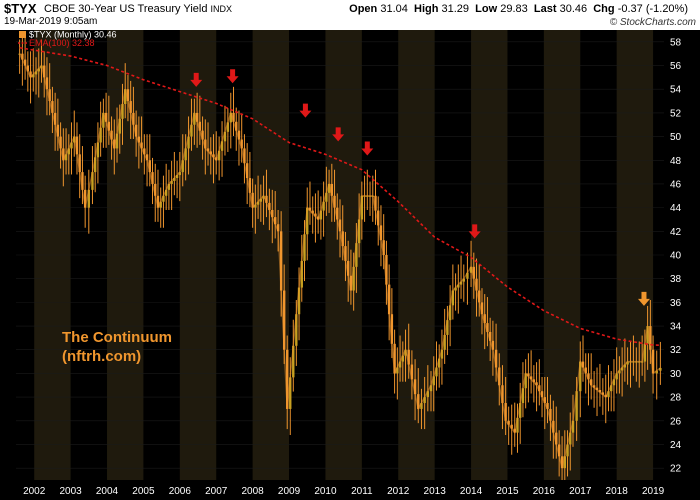 The width and height of the screenshot is (700, 500). I want to click on chart-title-text: CBOE 30-Year US Treasury Yield, so click(126, 9).